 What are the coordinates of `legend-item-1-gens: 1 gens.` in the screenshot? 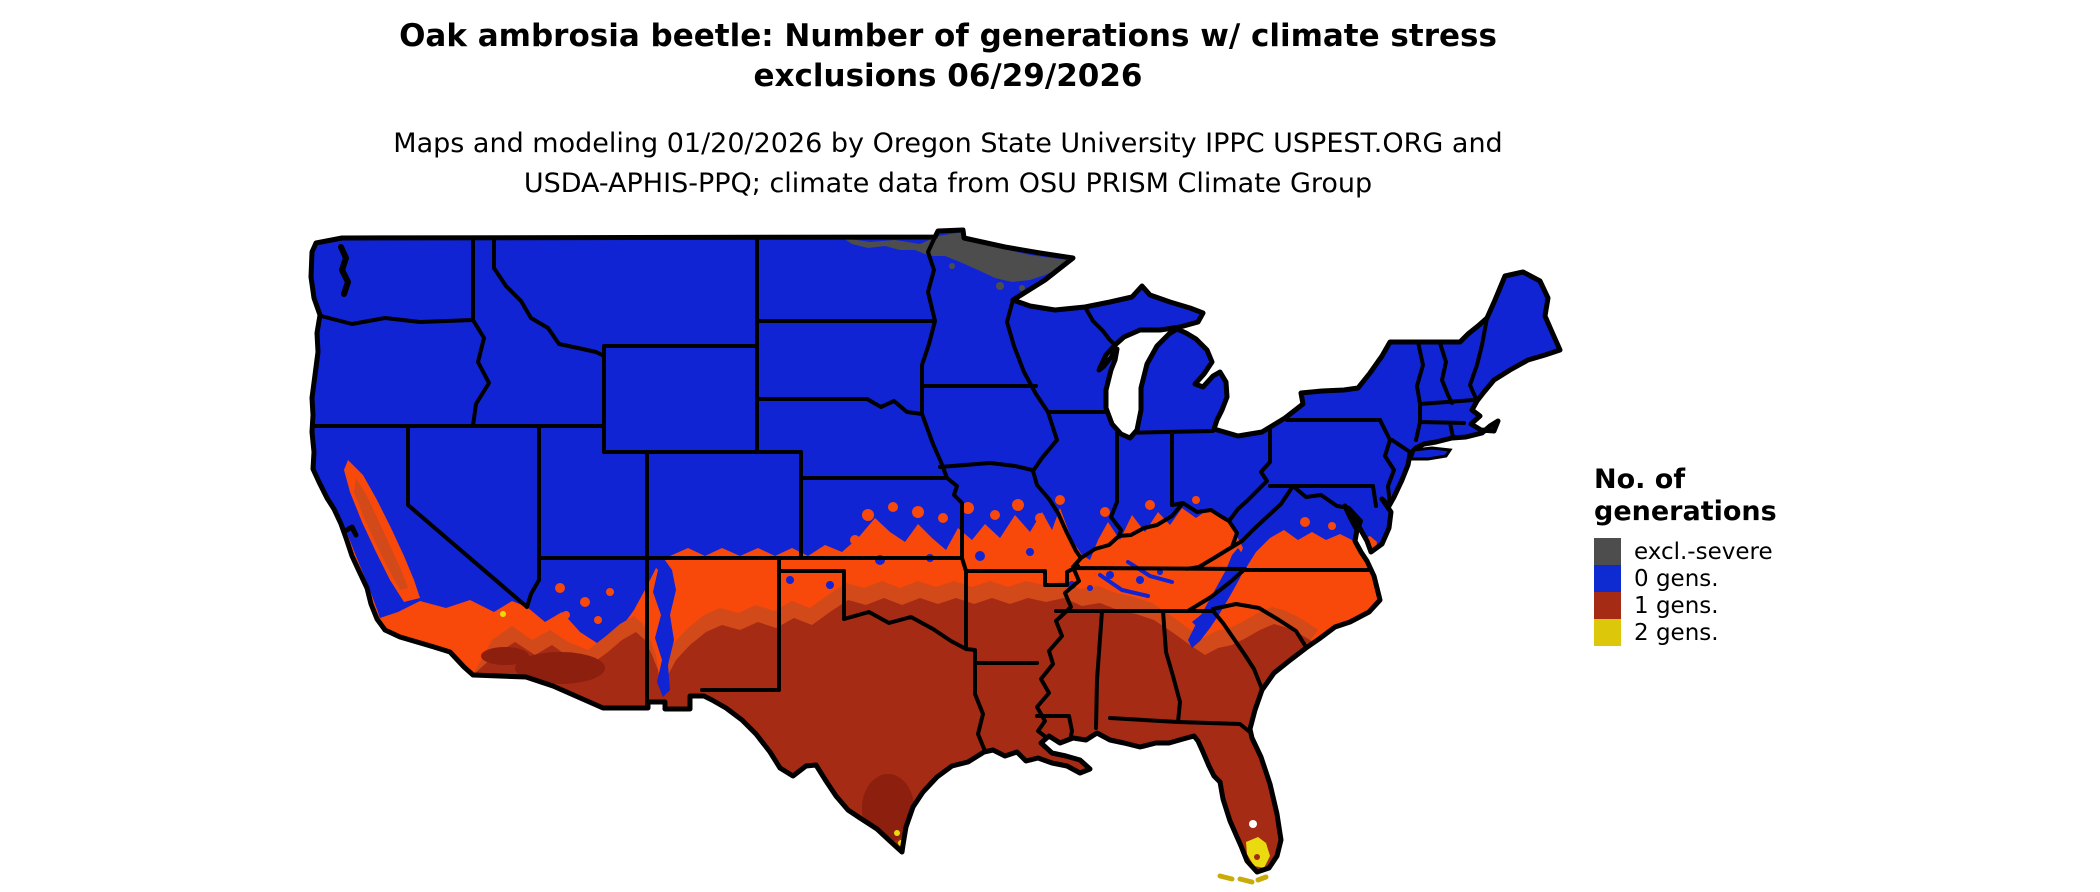 It's located at (1685, 605).